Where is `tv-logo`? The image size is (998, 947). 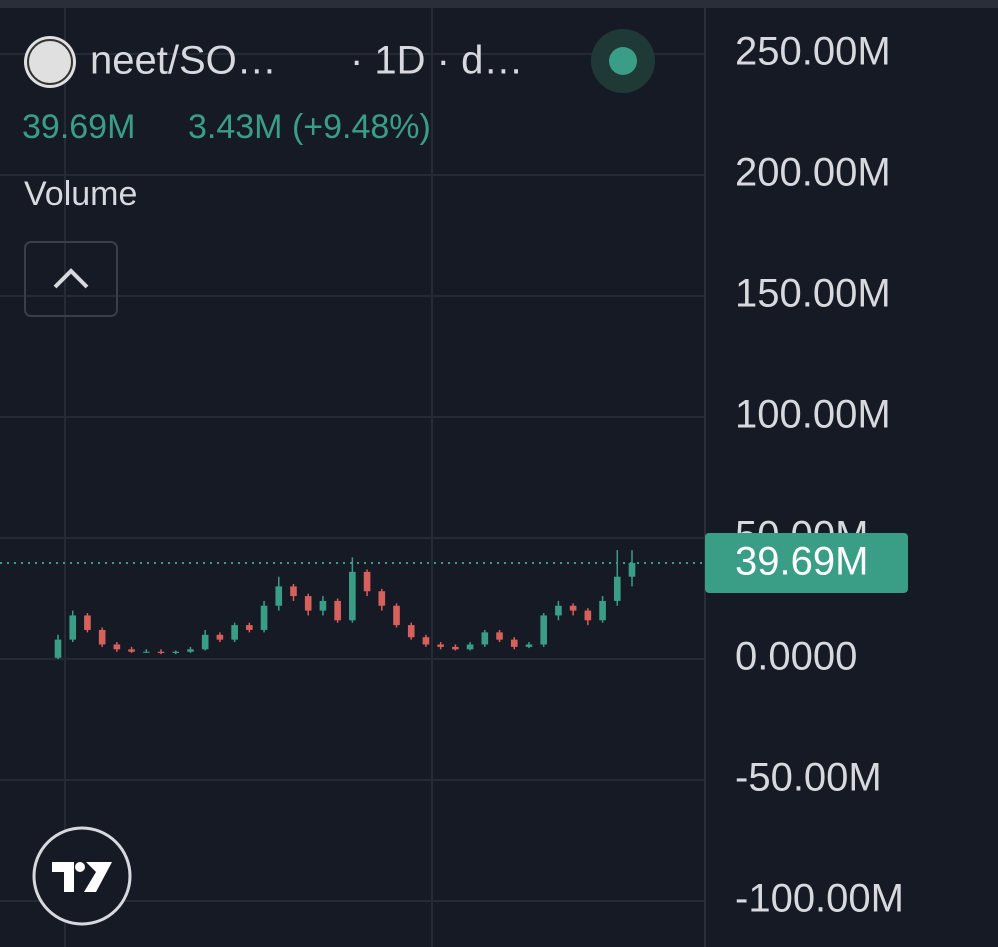 tv-logo is located at coordinates (82, 876).